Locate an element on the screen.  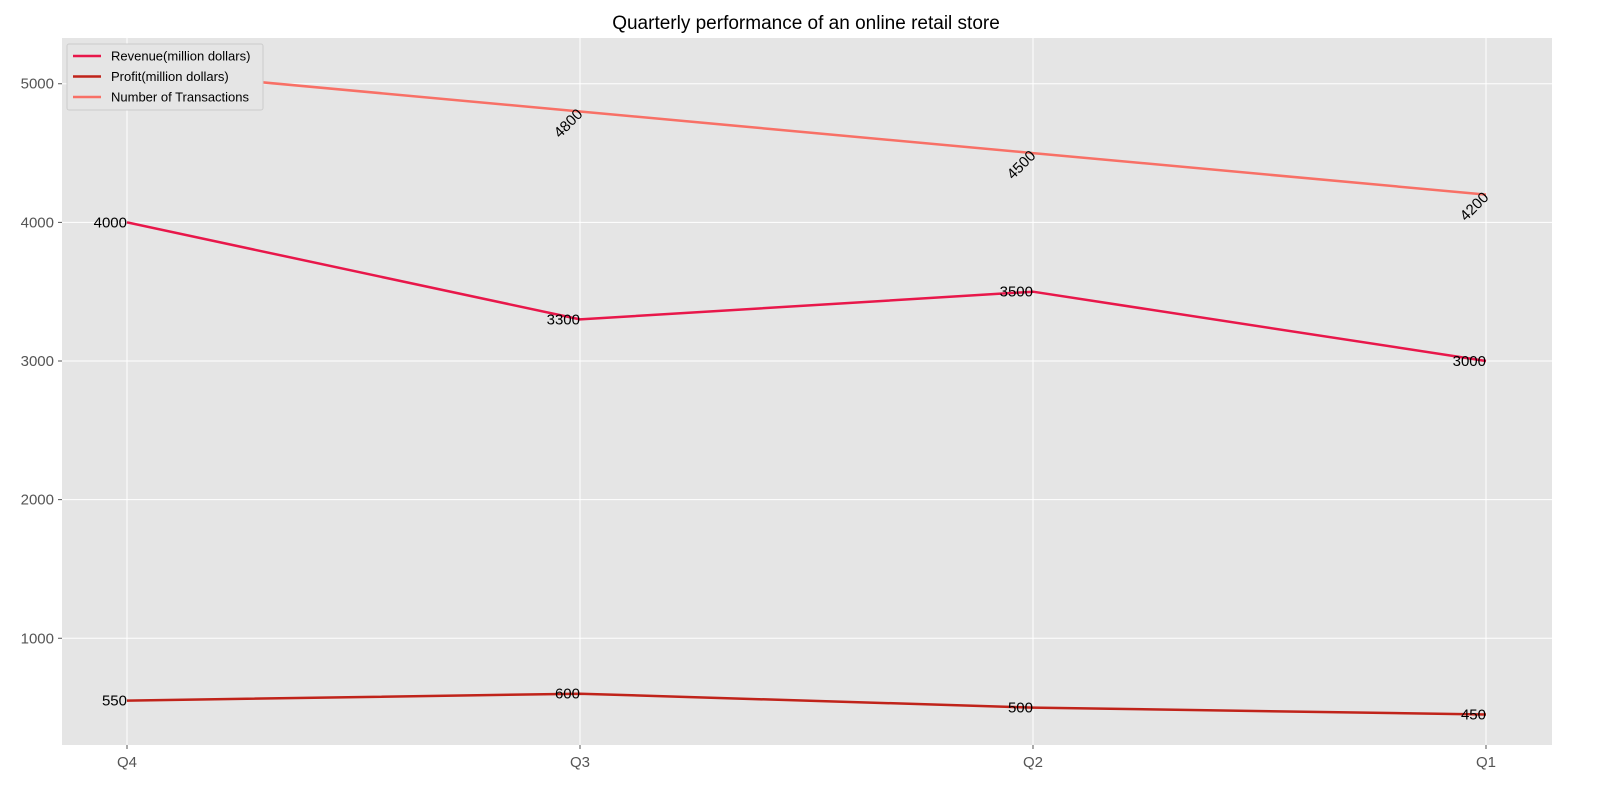
y-tick-label: 2000 is located at coordinates (37, 500).